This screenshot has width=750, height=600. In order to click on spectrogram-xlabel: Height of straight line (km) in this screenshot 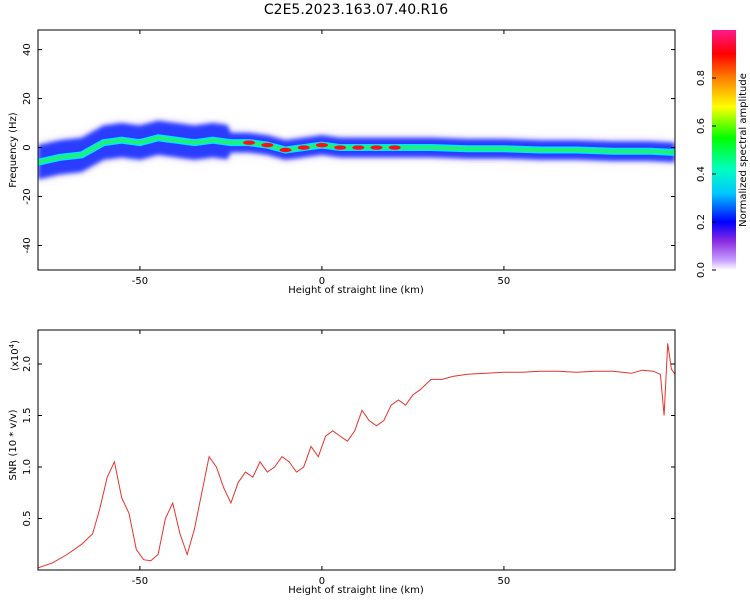, I will do `click(356, 290)`.